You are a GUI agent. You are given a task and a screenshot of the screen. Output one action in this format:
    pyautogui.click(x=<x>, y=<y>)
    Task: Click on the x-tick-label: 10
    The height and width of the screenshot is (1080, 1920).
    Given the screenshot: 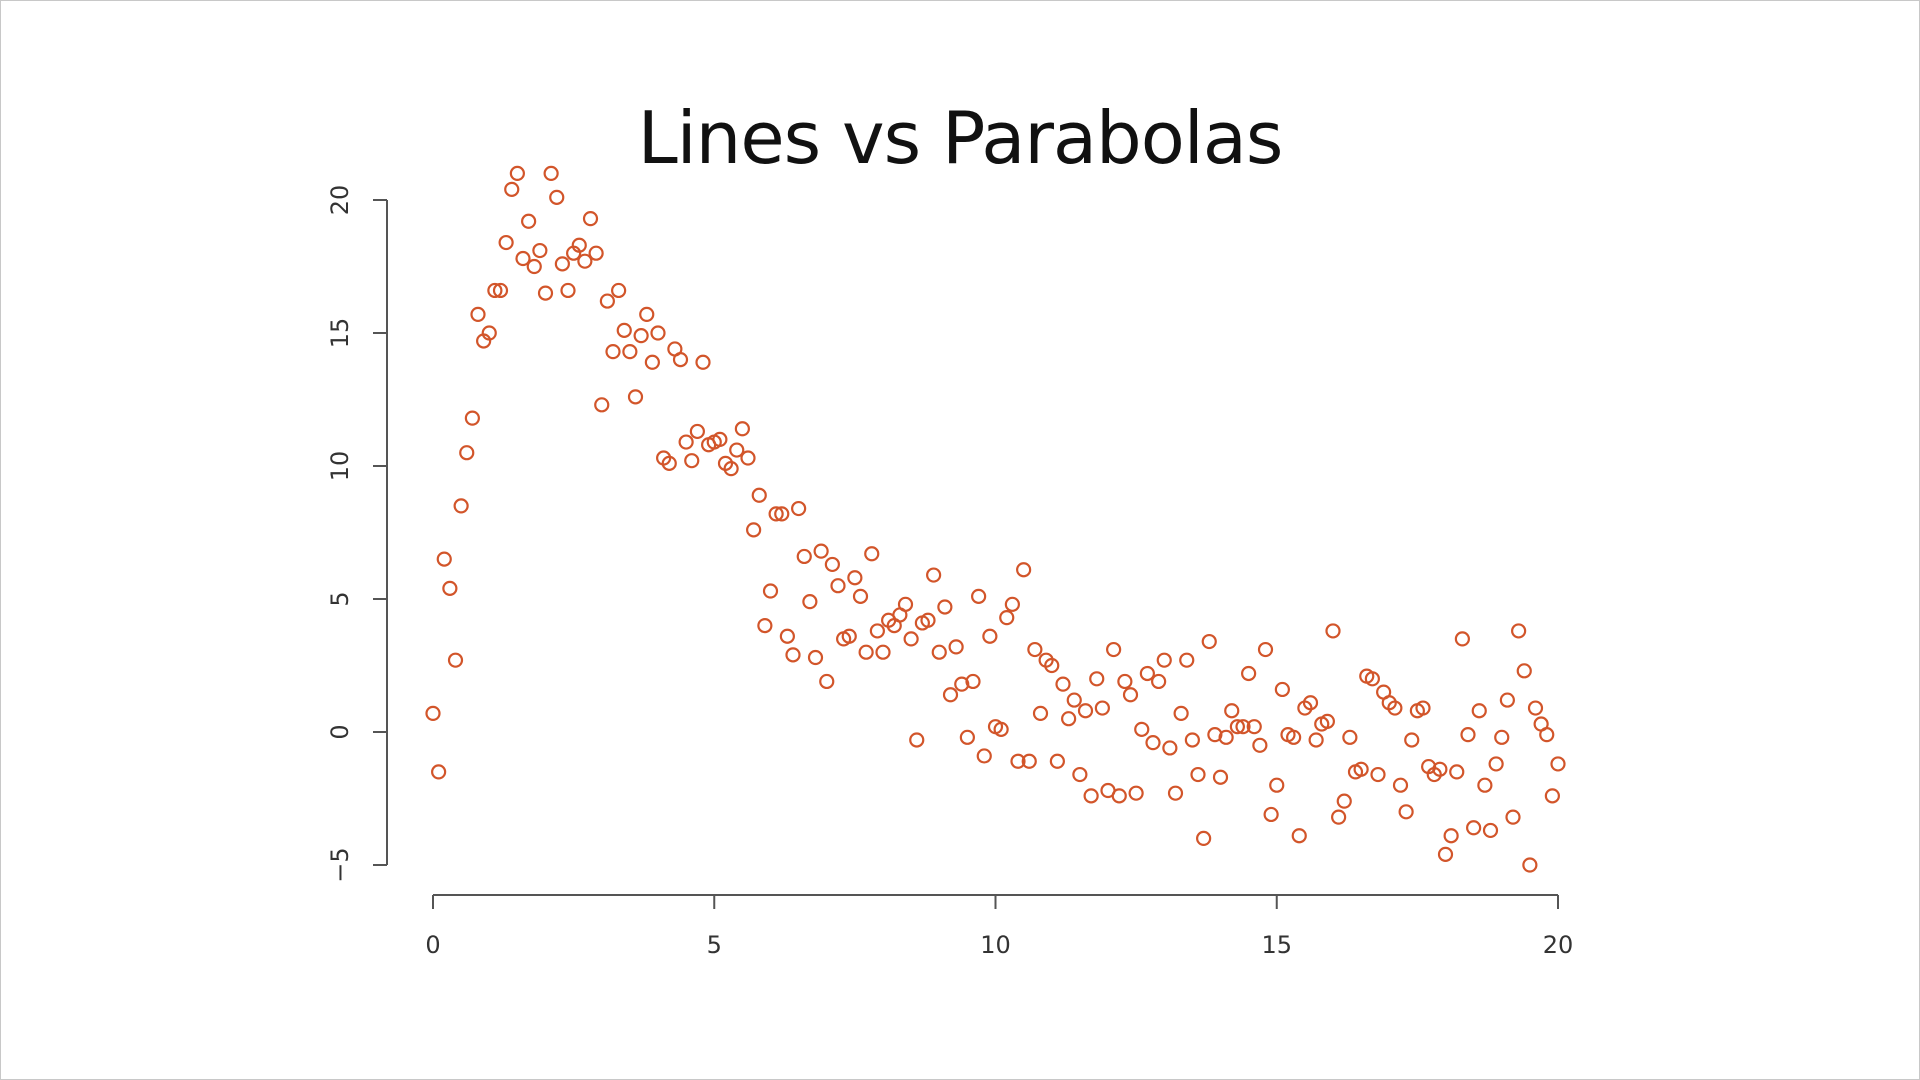 What is the action you would take?
    pyautogui.click(x=995, y=945)
    